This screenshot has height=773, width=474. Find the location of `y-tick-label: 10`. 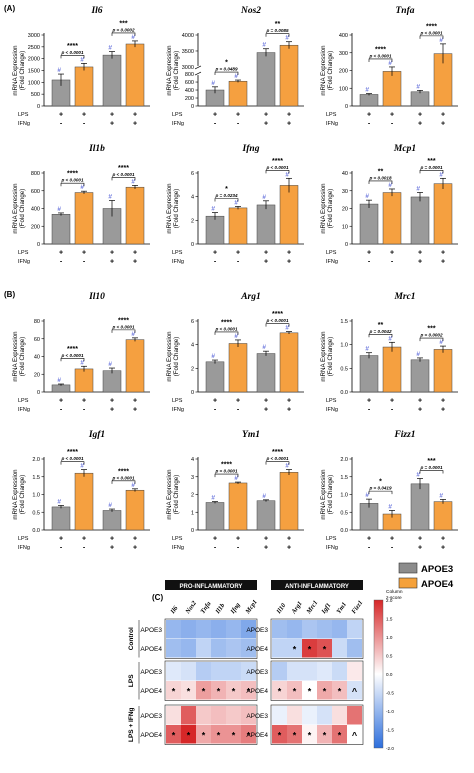

y-tick-label: 10 is located at coordinates (345, 227).